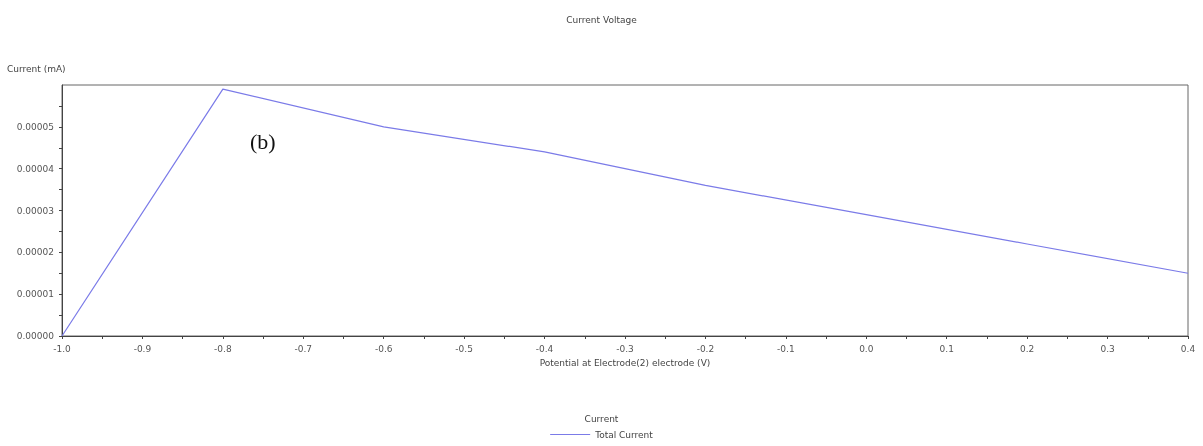  I want to click on chart-title: Current Voltage, so click(602, 19).